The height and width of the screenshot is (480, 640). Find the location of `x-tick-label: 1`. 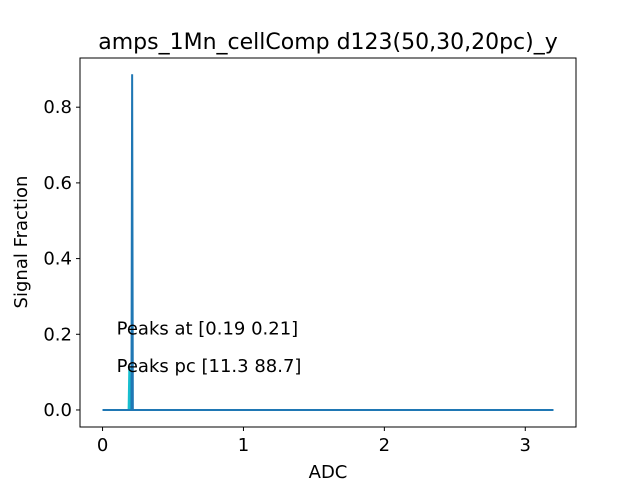

x-tick-label: 1 is located at coordinates (243, 445).